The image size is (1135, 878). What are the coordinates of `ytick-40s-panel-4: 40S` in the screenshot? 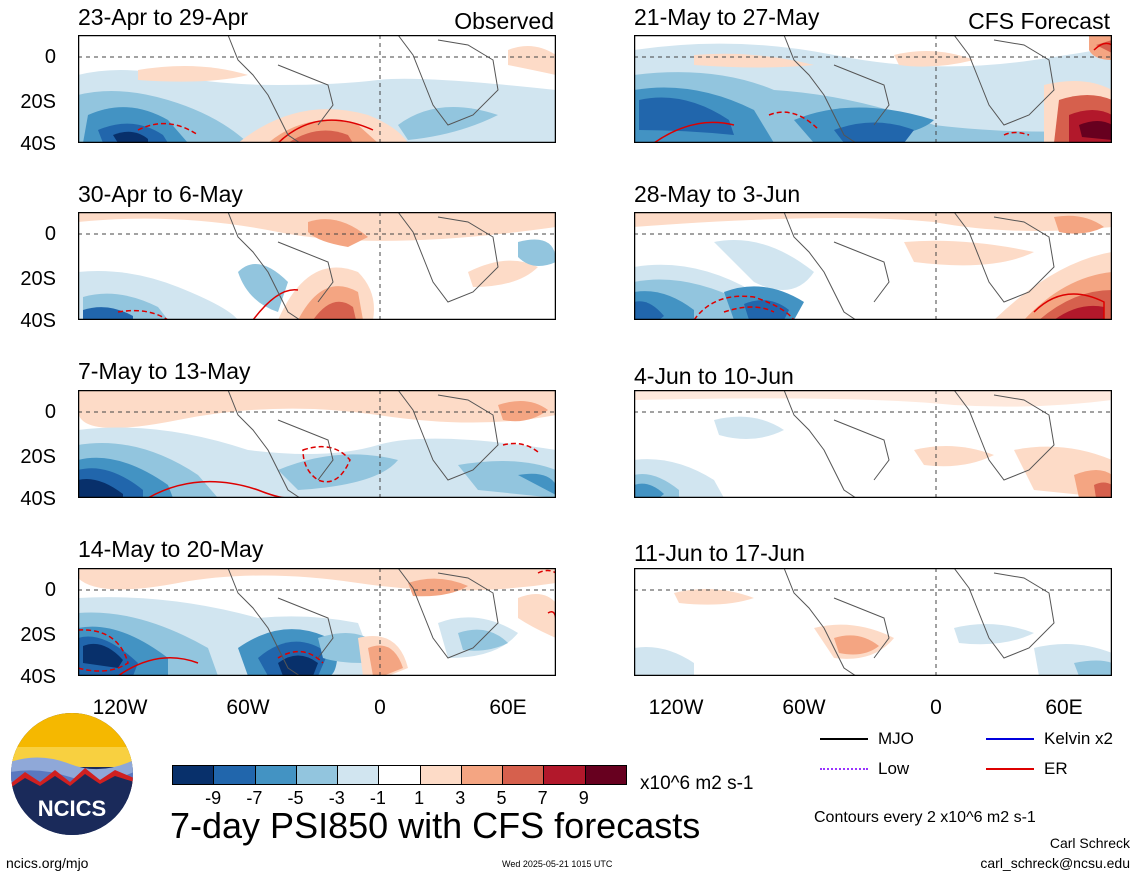 It's located at (38, 677).